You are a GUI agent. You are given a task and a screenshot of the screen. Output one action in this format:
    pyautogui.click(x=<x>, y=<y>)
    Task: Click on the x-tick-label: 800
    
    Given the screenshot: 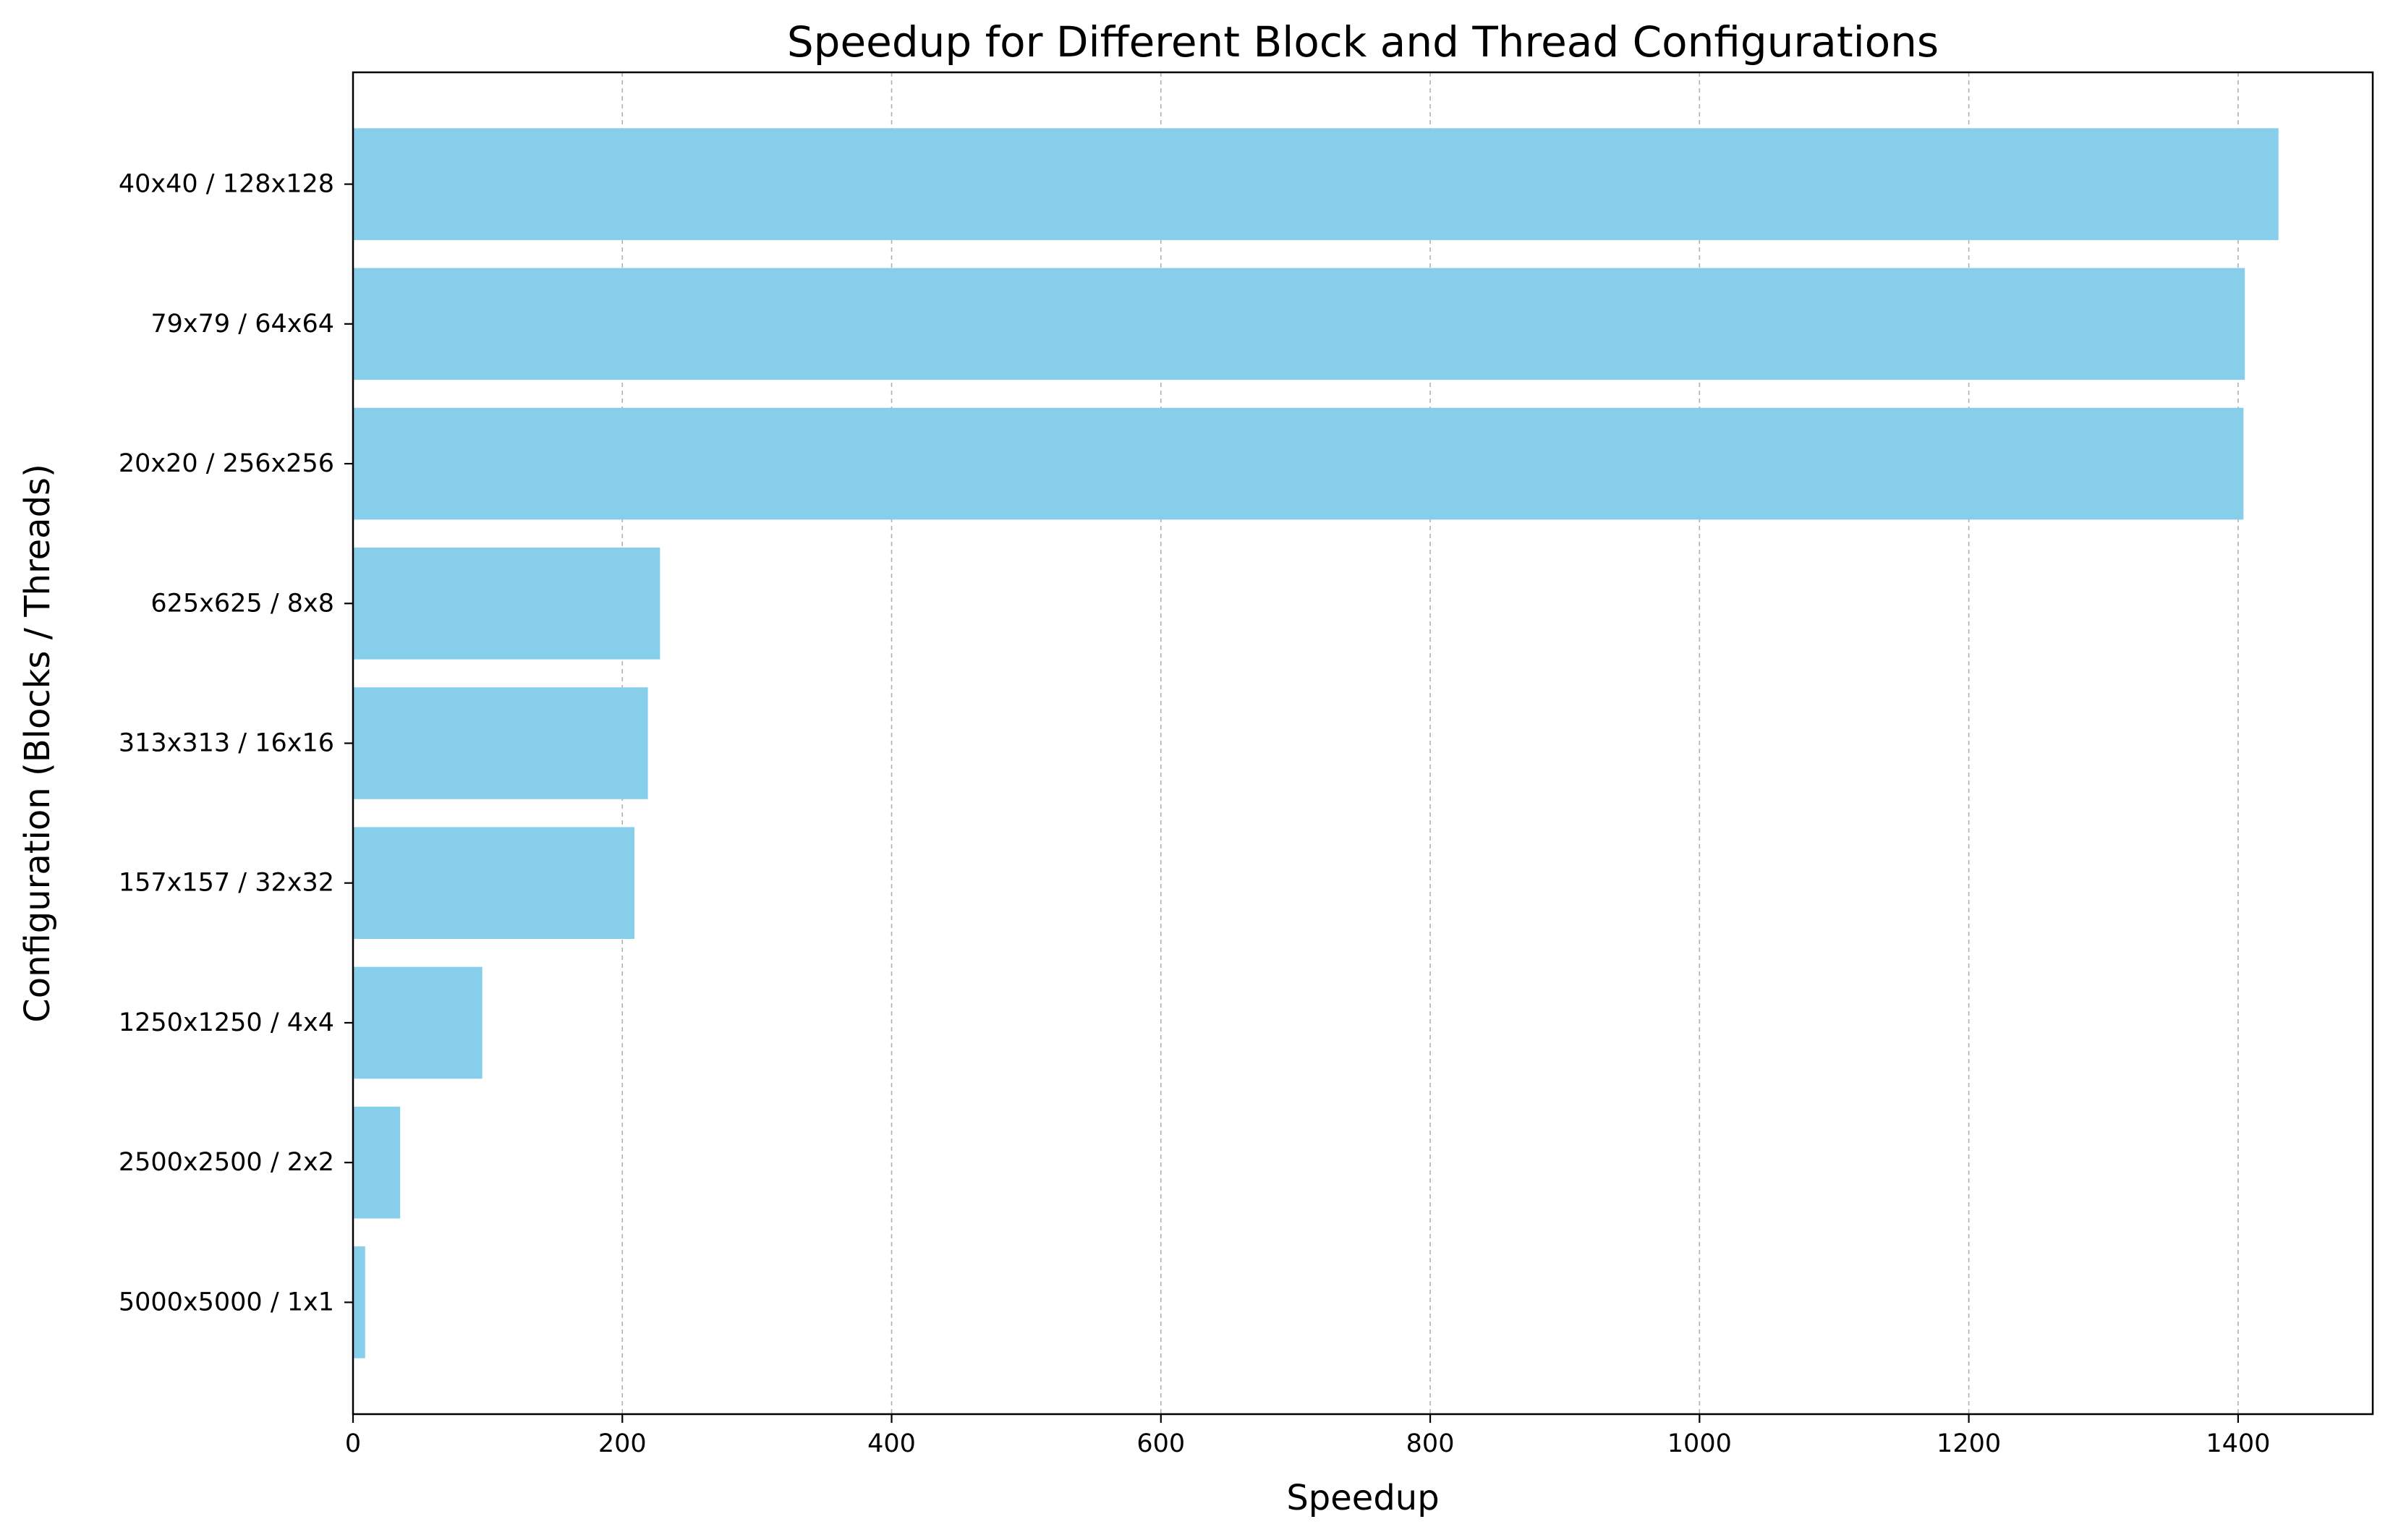 What is the action you would take?
    pyautogui.click(x=1430, y=1443)
    